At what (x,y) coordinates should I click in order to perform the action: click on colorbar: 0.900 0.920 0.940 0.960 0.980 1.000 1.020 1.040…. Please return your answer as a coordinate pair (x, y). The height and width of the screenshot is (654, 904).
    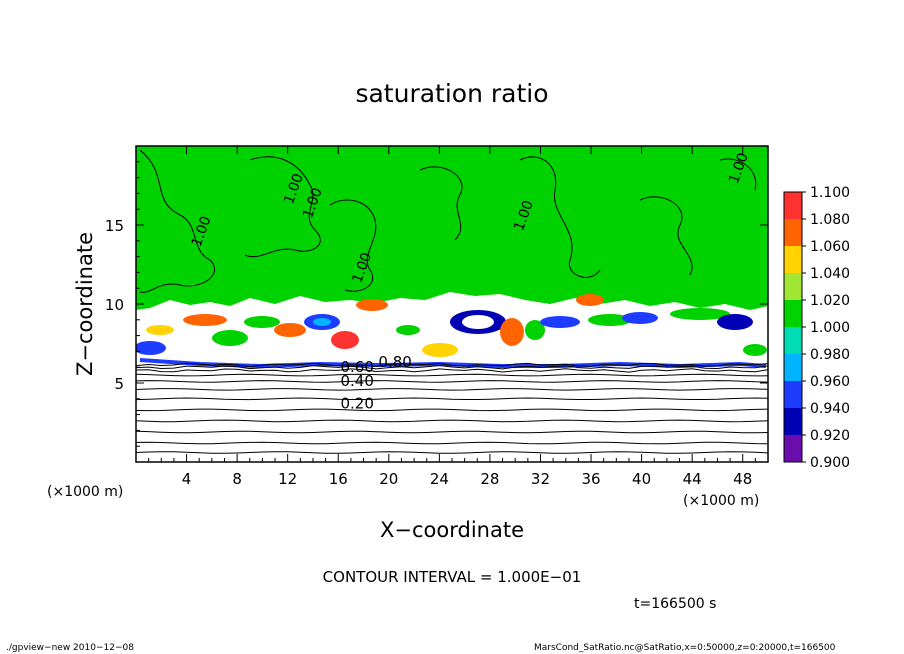
    Looking at the image, I should click on (816, 328).